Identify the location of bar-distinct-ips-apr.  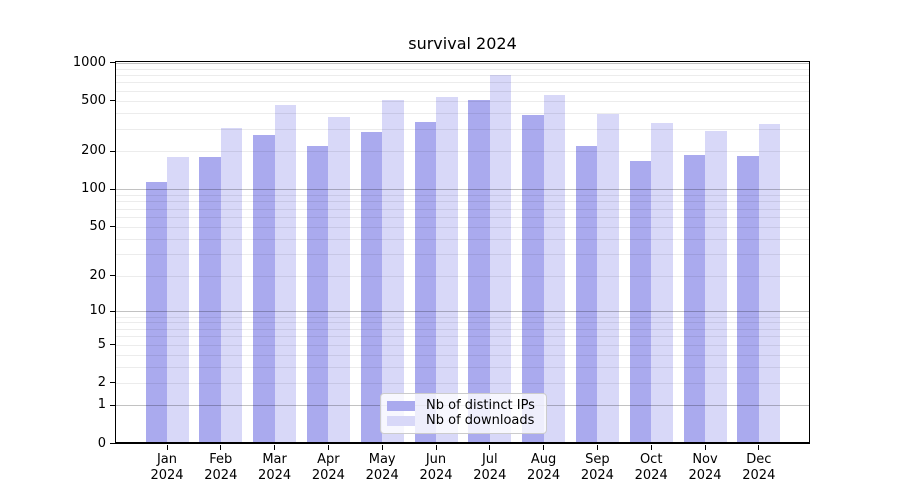
(317, 294).